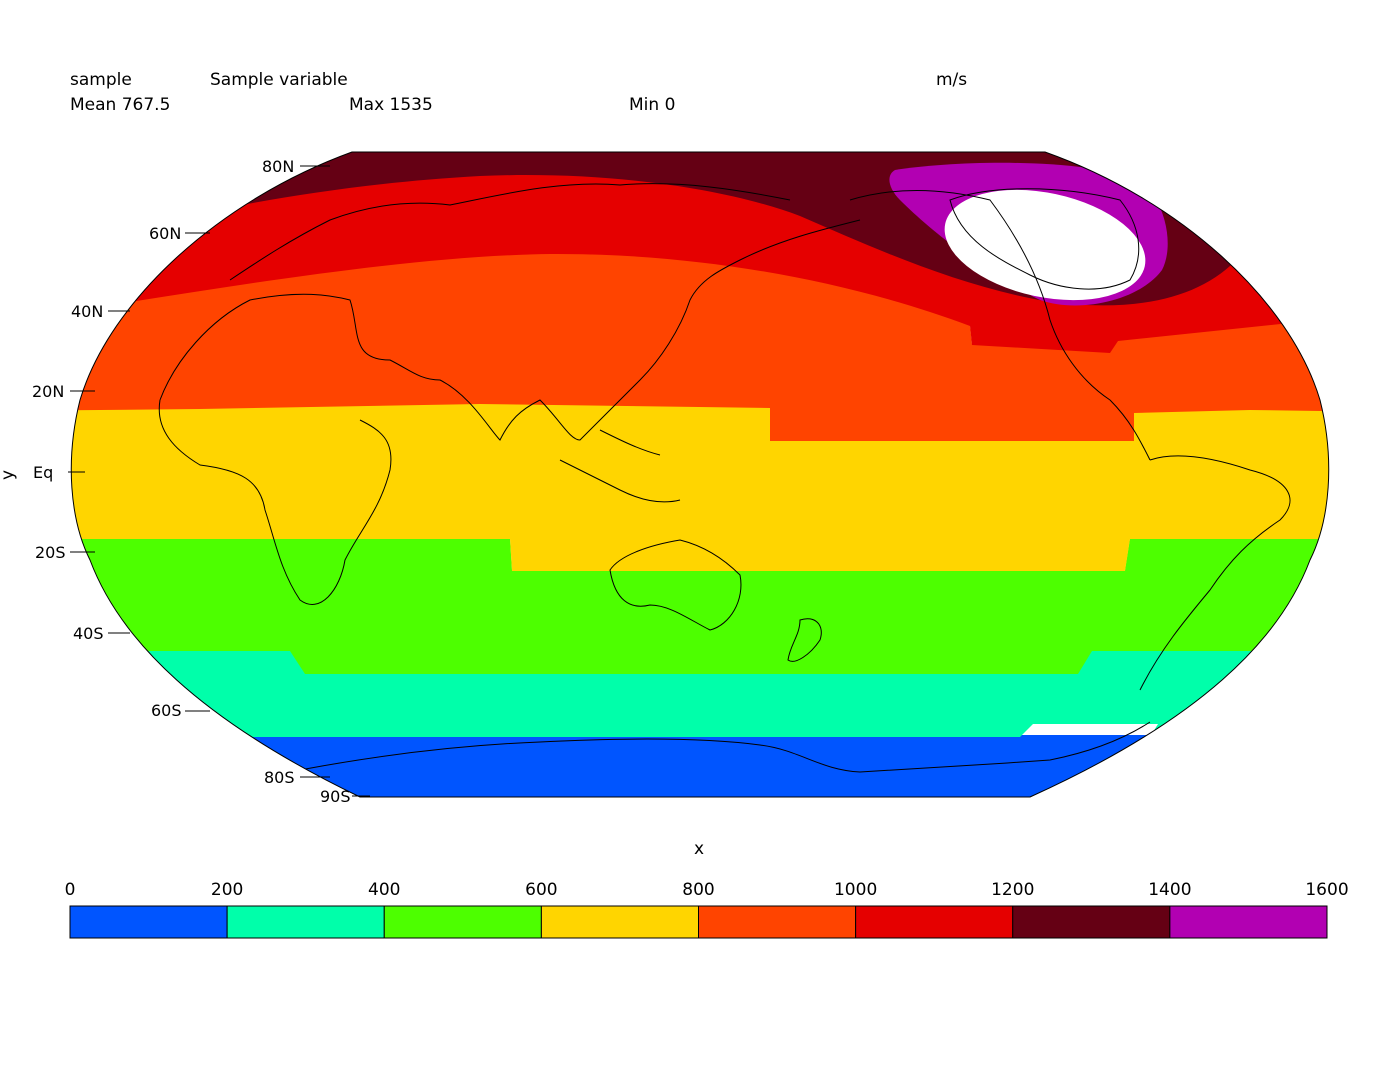  Describe the element at coordinates (43, 472) in the screenshot. I see `lat-label-eq: Eq` at that location.